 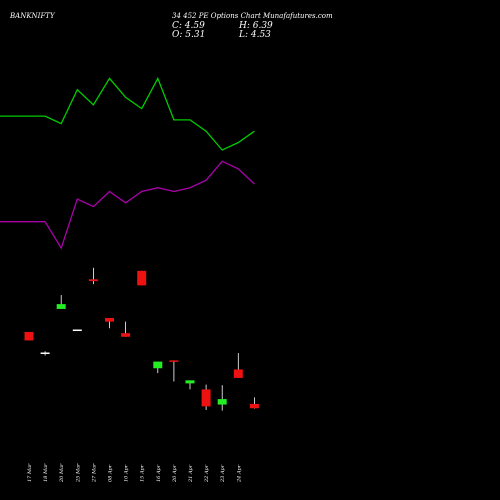 I want to click on x-tick-label: 27 Mar, so click(x=94, y=473).